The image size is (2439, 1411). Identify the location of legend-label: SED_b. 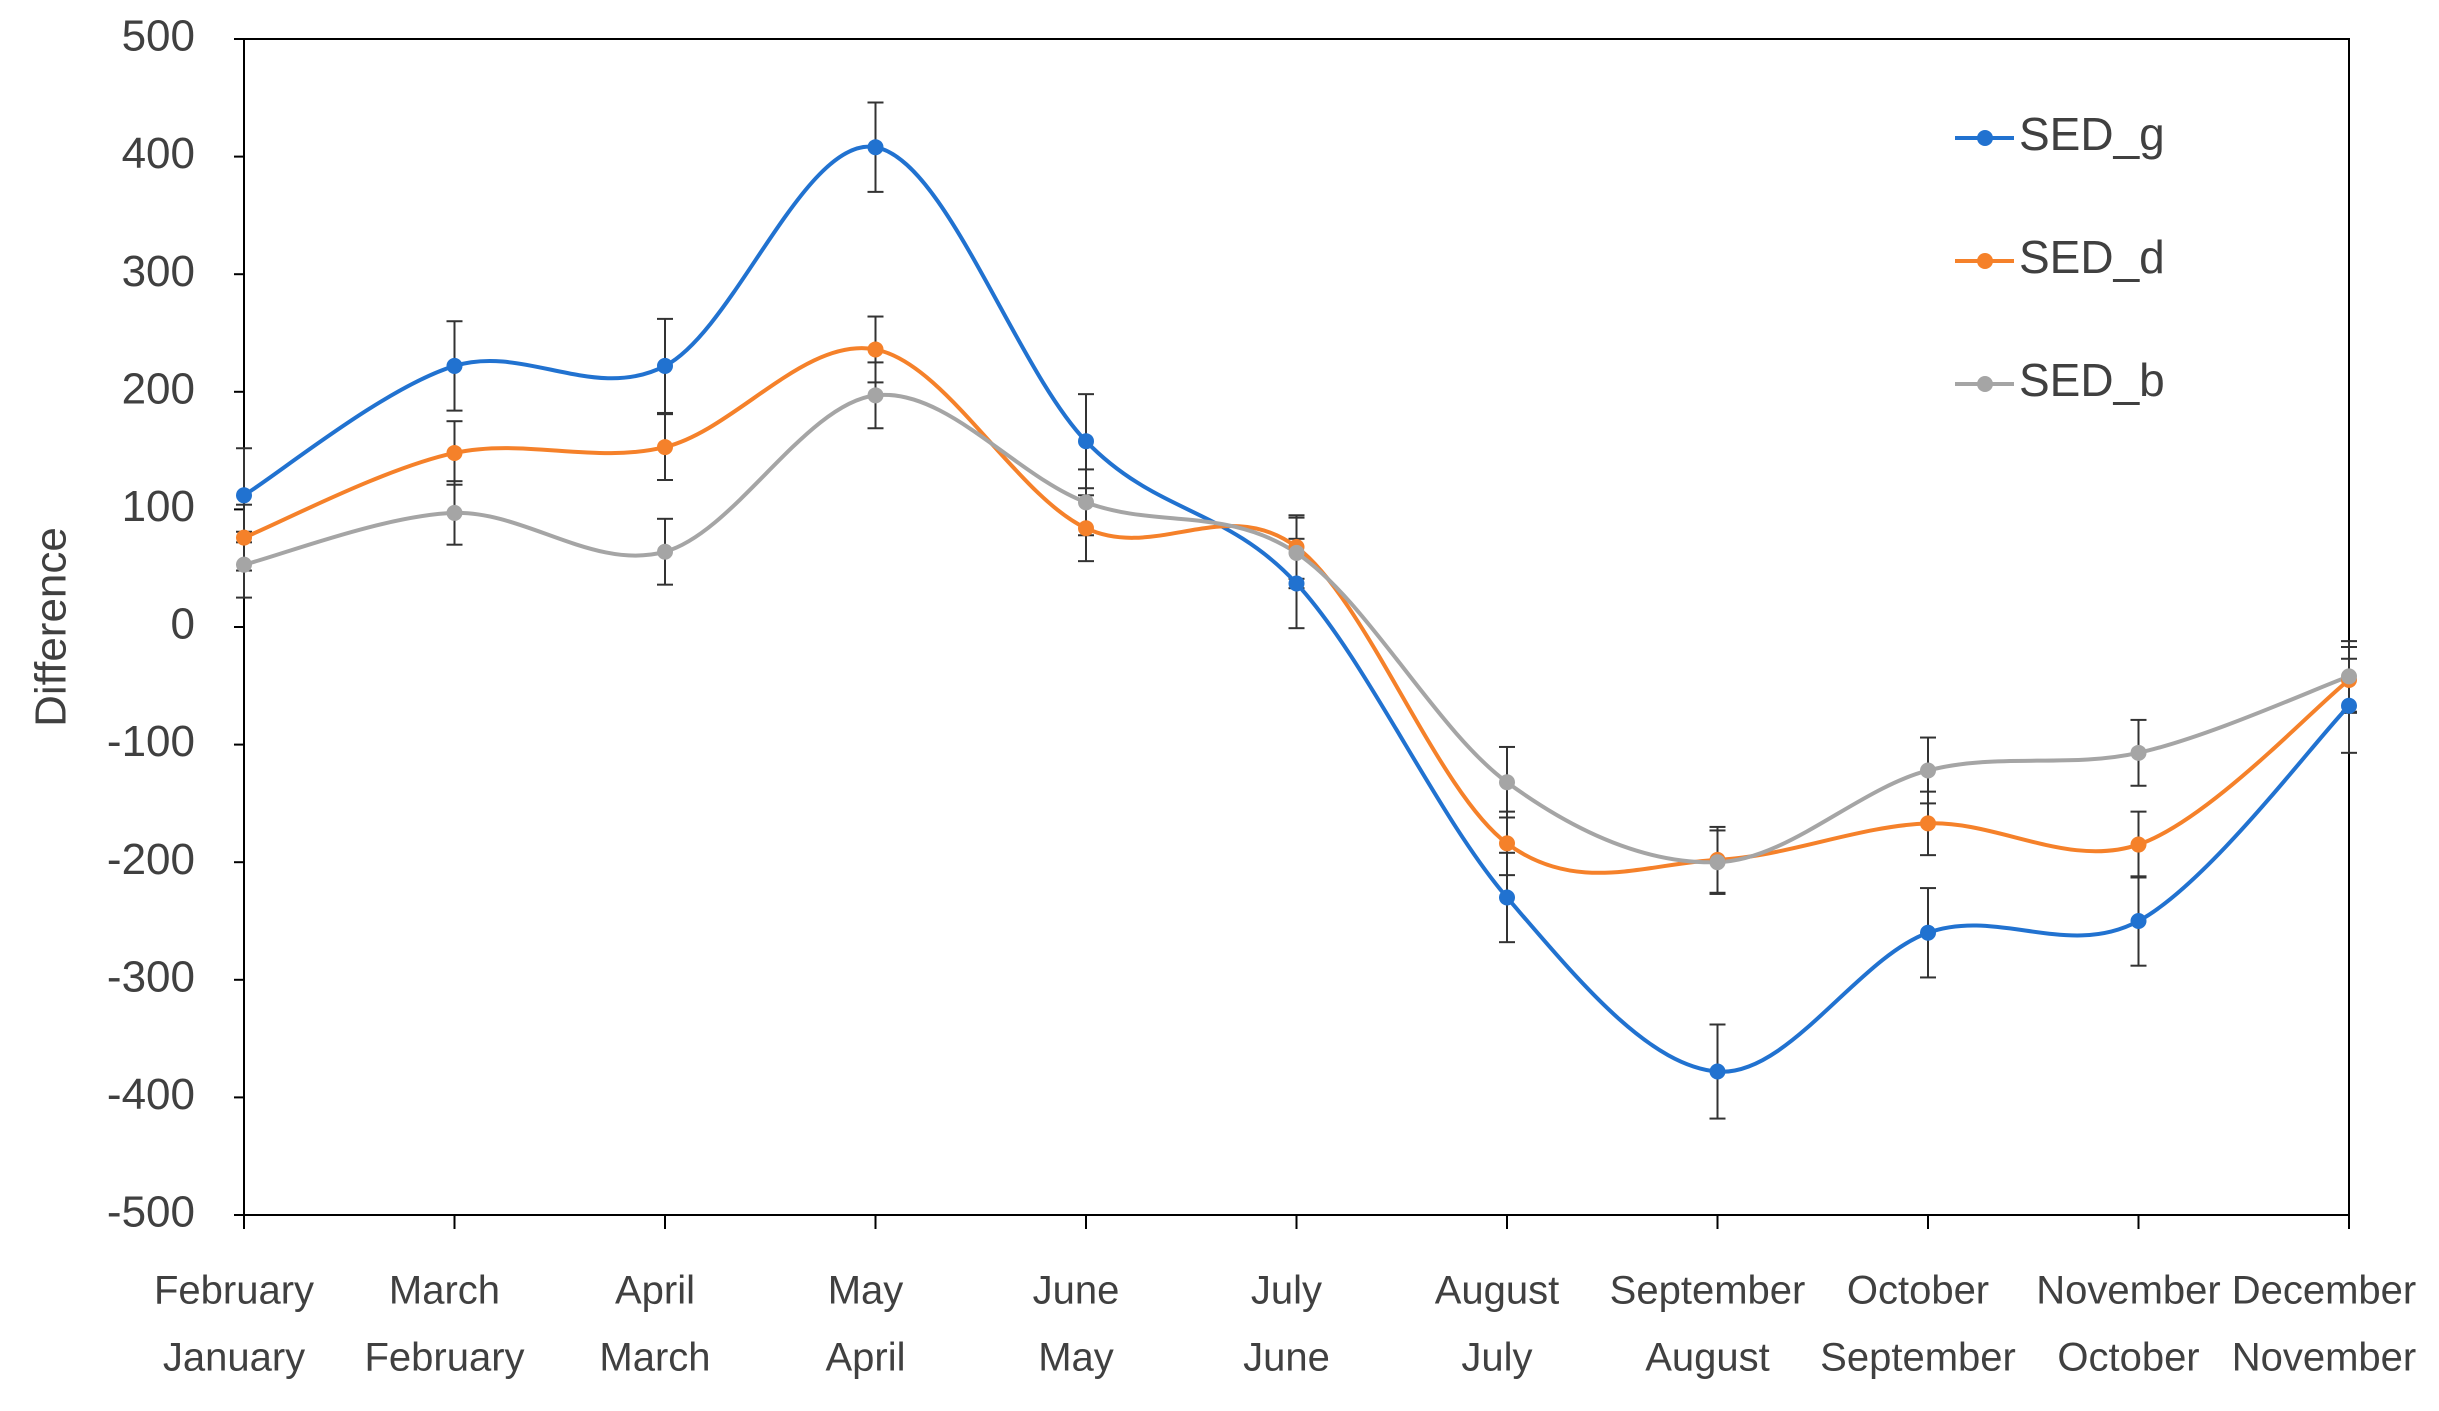
(2092, 380).